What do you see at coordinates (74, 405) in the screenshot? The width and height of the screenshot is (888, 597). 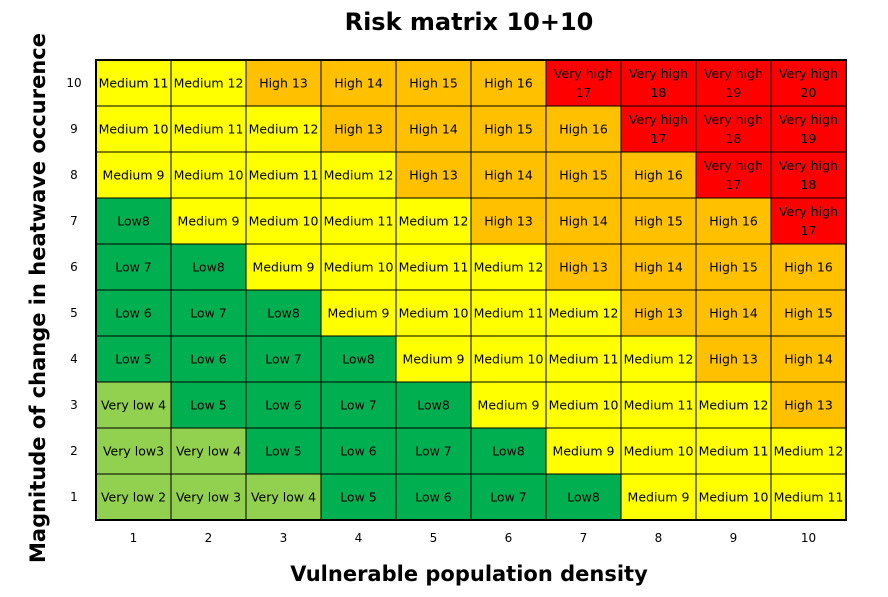 I see `y-tick-label: 3` at bounding box center [74, 405].